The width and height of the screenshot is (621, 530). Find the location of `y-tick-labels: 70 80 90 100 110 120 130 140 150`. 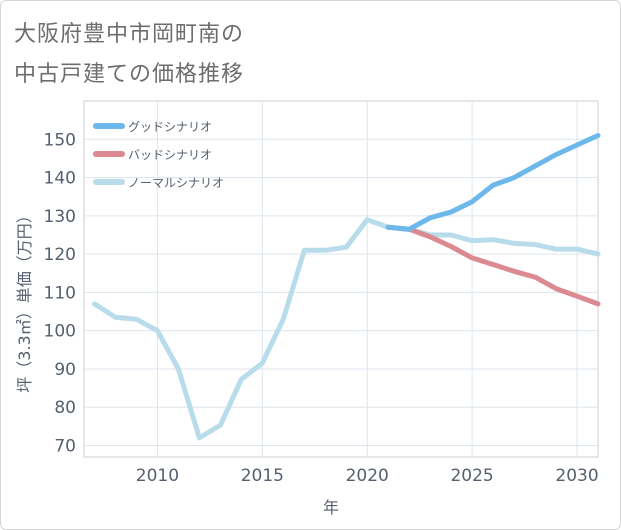

y-tick-labels: 70 80 90 100 110 120 130 140 150 is located at coordinates (60, 293).